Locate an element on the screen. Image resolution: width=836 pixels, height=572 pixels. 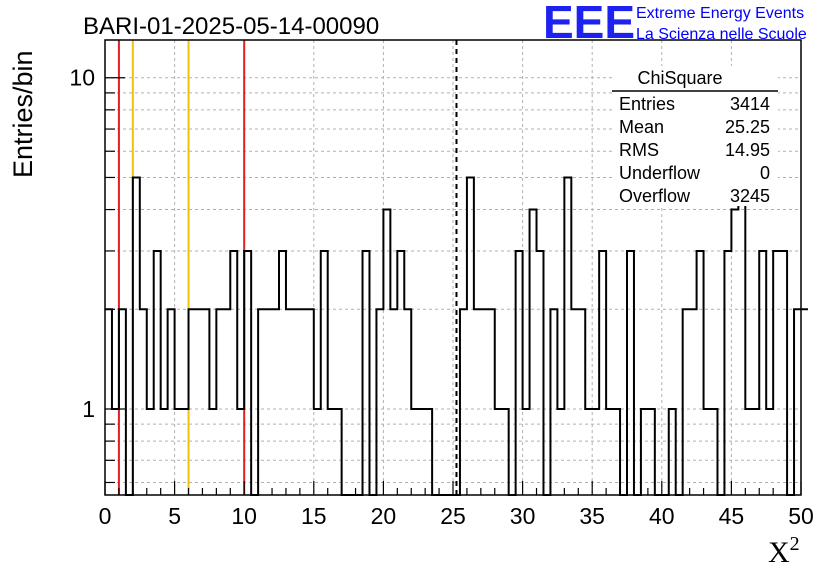
stats-box-background is located at coordinates (695, 136).